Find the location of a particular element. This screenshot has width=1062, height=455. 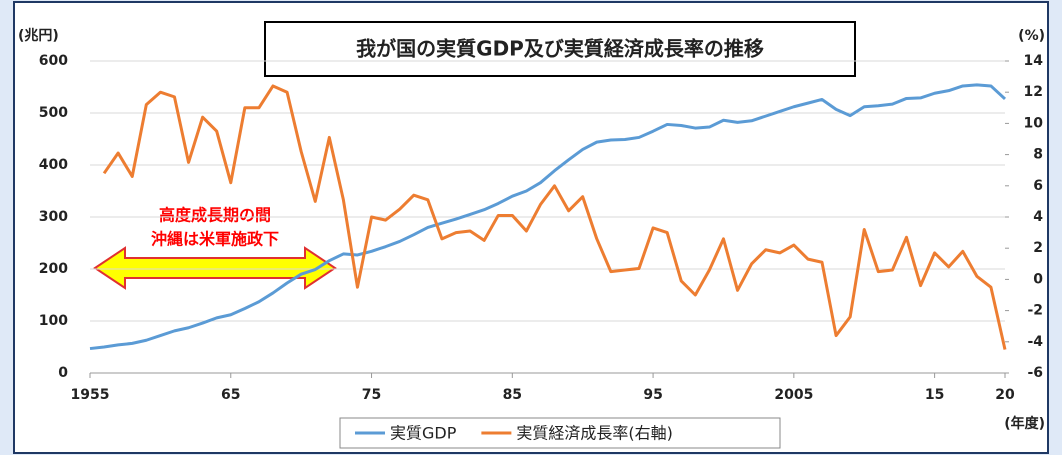

y-tick-label: 200 is located at coordinates (53, 269).